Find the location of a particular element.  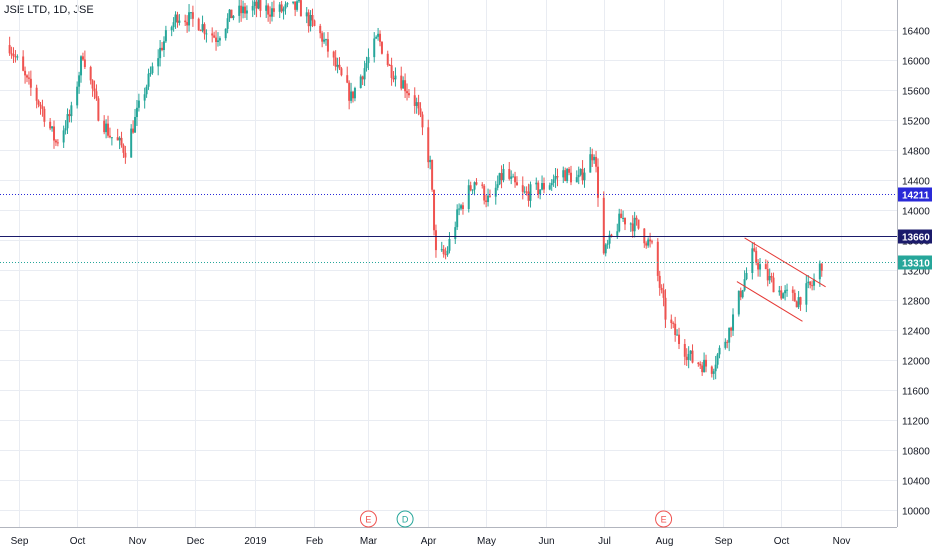

horizontal-levels is located at coordinates (448, 228).